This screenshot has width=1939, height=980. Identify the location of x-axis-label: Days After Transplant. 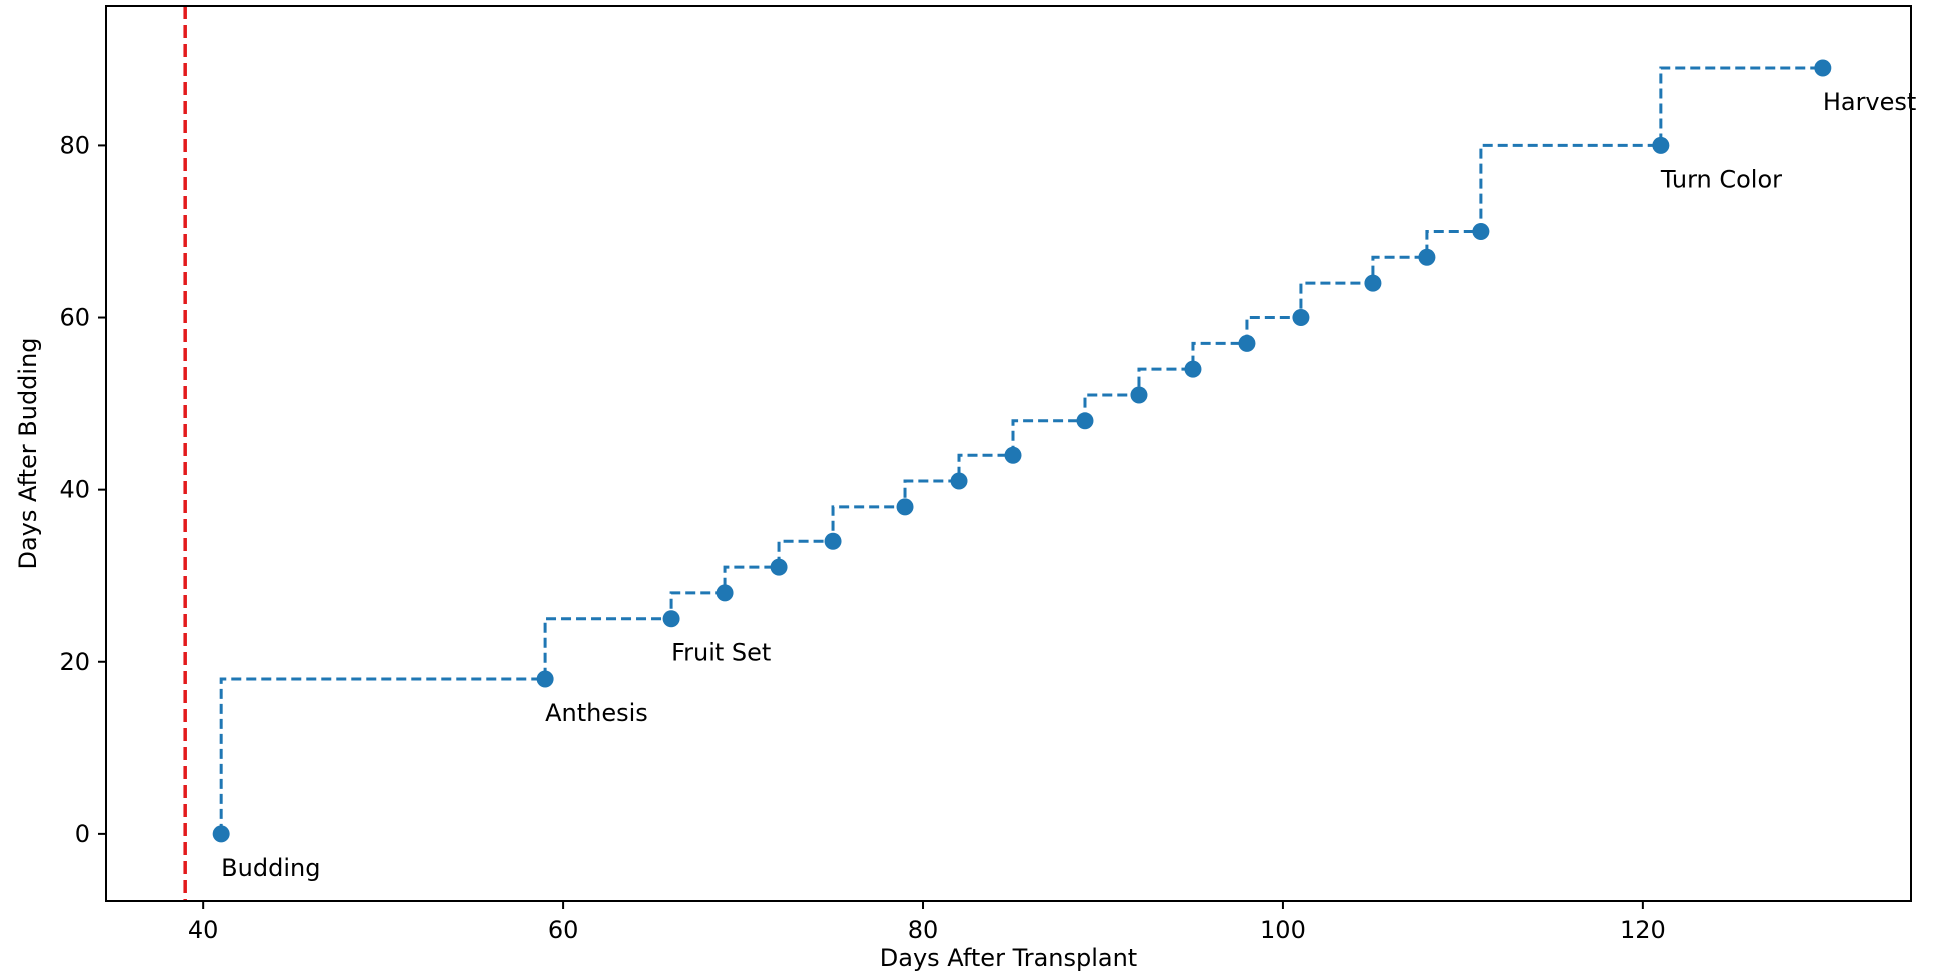
(1008, 958).